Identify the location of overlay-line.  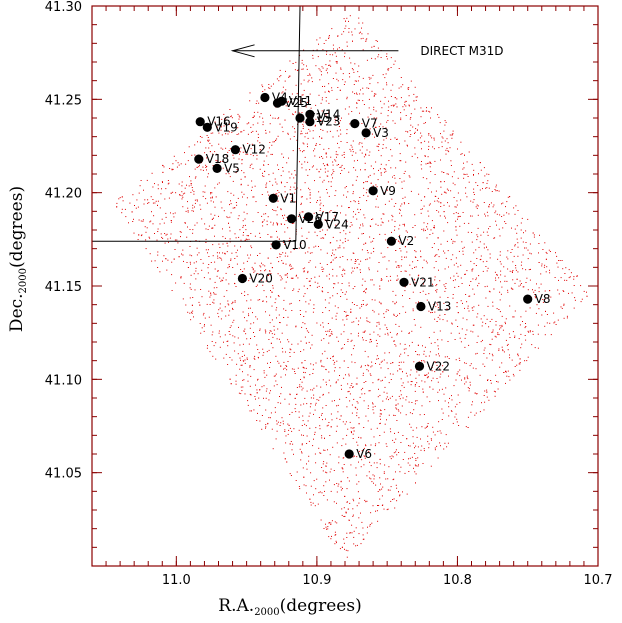
(298, 123).